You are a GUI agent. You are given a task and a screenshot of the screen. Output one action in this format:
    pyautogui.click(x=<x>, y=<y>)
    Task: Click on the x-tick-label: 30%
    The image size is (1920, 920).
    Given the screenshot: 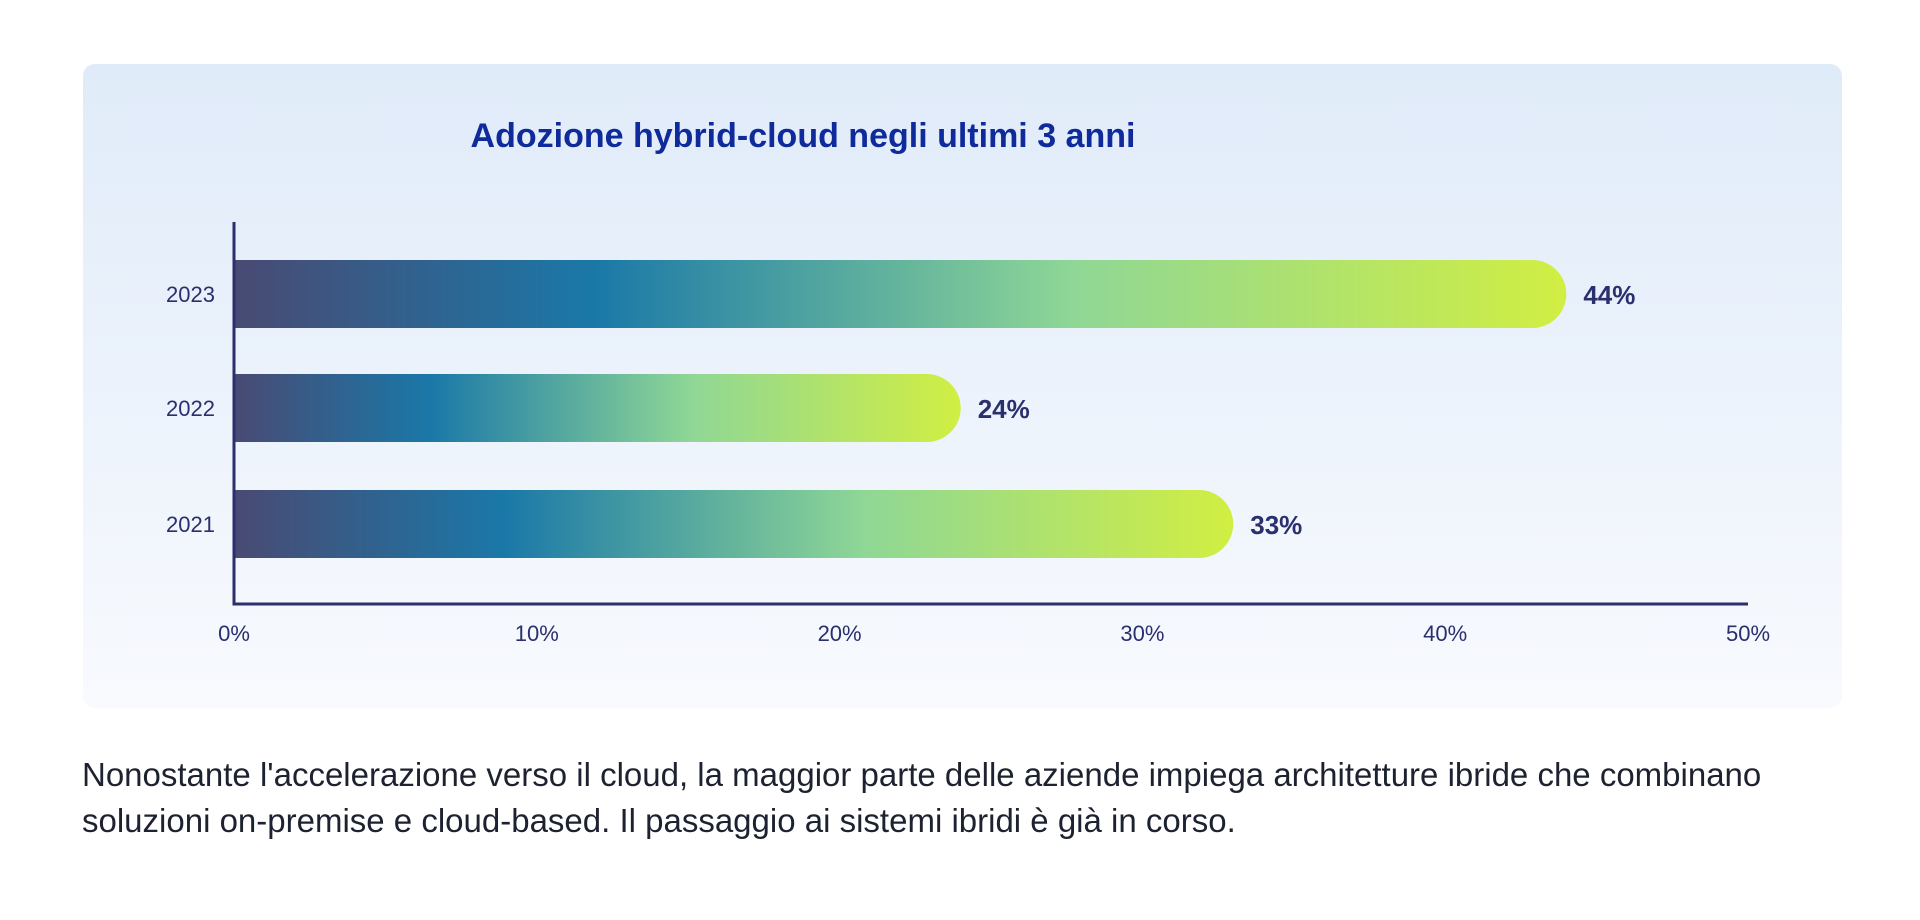 What is the action you would take?
    pyautogui.click(x=1142, y=633)
    